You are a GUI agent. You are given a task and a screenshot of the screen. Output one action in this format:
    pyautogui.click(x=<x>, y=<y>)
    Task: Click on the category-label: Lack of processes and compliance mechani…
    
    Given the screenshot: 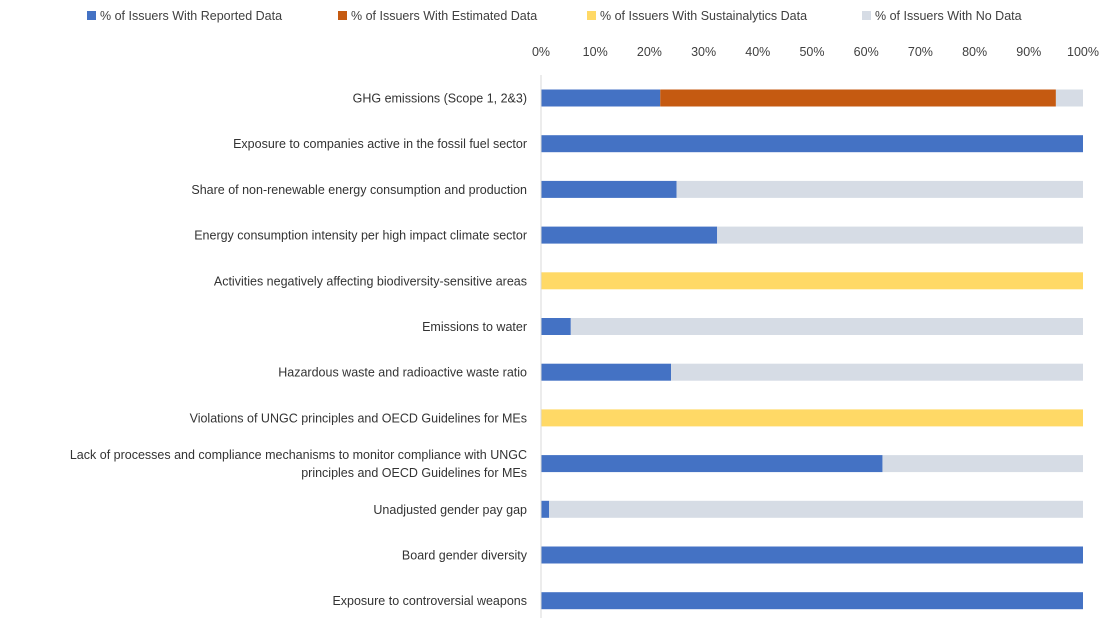 What is the action you would take?
    pyautogui.click(x=298, y=455)
    